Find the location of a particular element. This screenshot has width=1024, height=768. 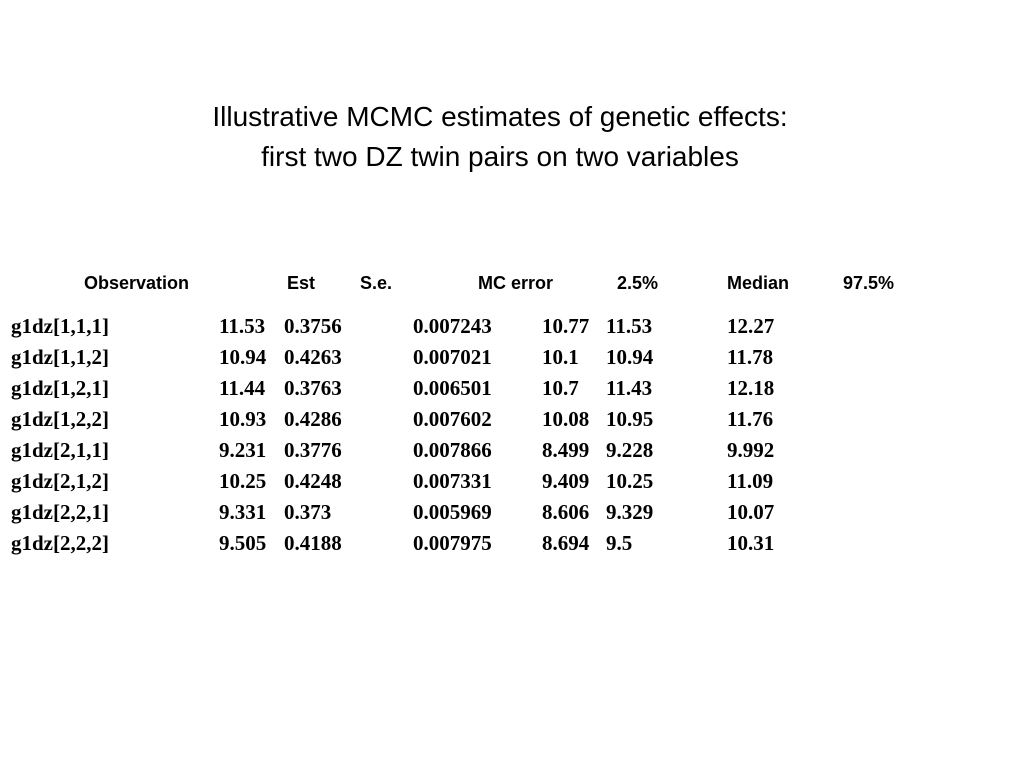

cell-se: 0.373 is located at coordinates (308, 512).